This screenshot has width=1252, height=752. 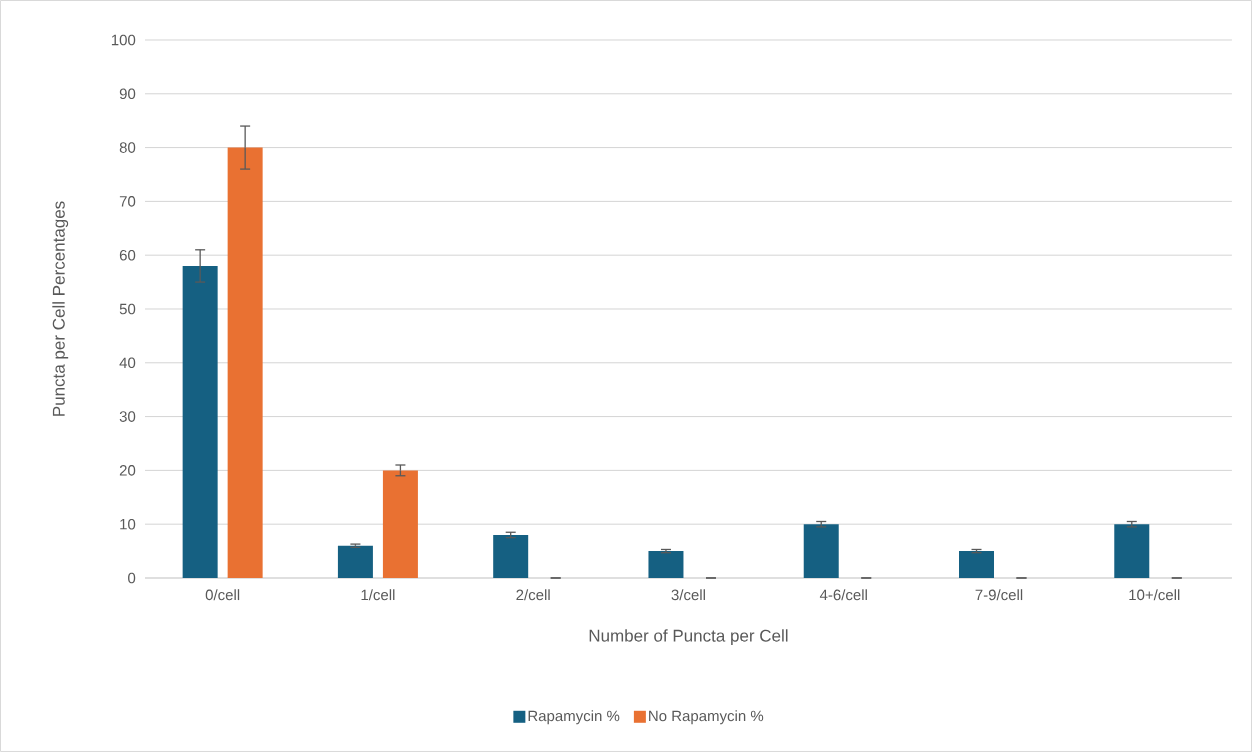 What do you see at coordinates (999, 595) in the screenshot?
I see `x-tick-label: 7-9/cell` at bounding box center [999, 595].